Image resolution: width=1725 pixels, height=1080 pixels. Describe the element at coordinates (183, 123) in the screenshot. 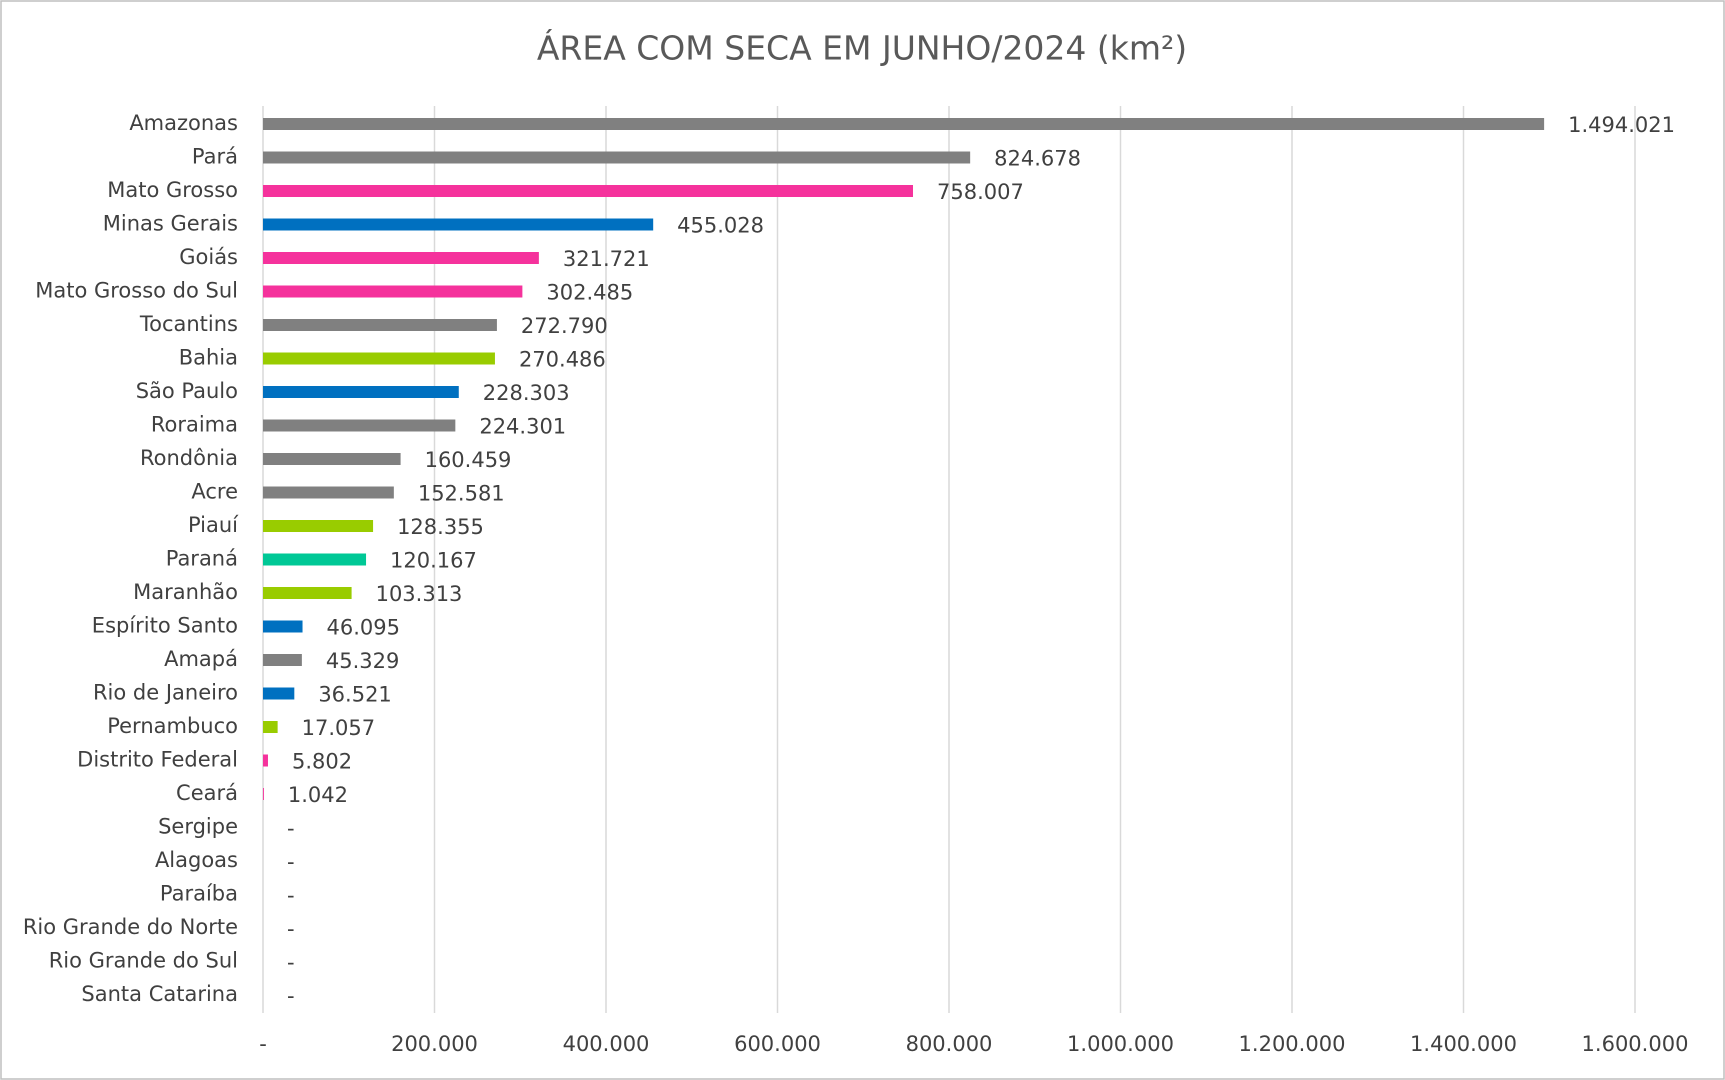

I see `y-tick-label: Amazonas` at that location.